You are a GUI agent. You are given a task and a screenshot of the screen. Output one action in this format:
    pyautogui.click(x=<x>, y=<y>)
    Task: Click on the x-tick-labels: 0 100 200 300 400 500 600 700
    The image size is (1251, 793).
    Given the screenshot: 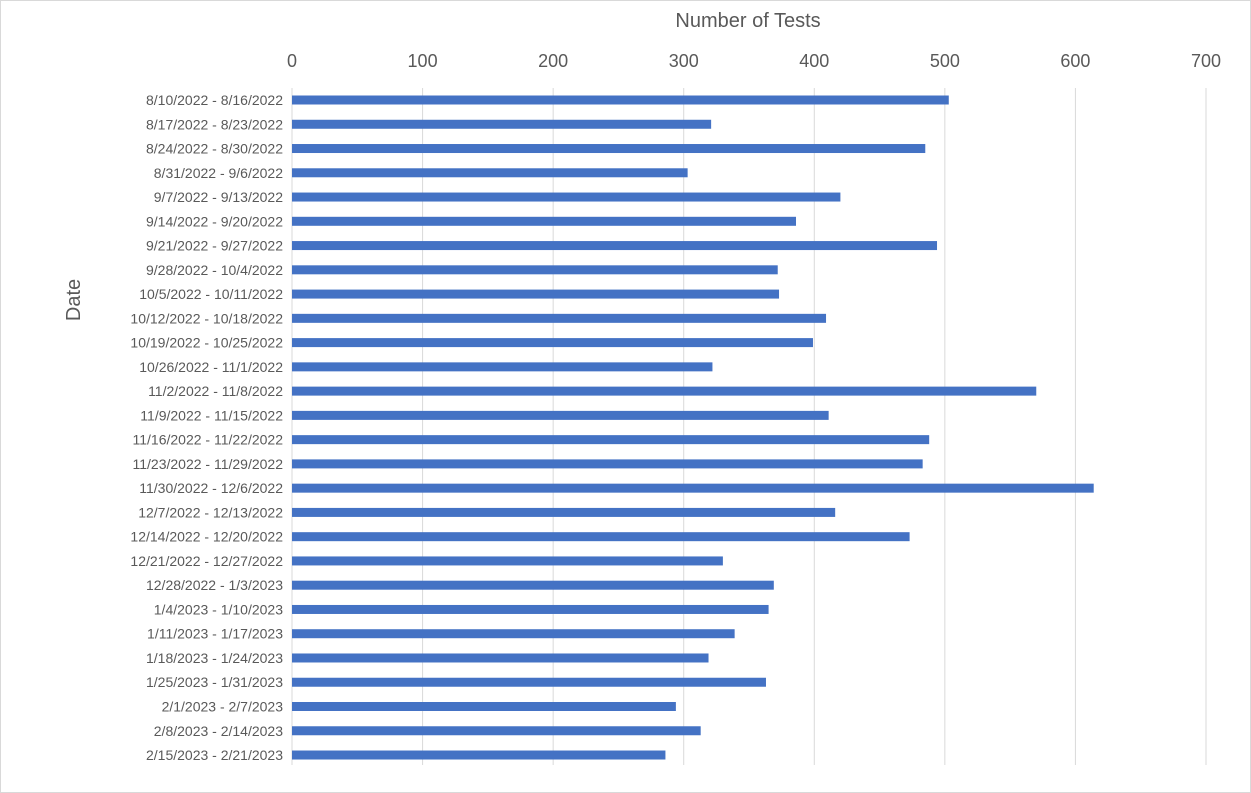 What is the action you would take?
    pyautogui.click(x=754, y=61)
    